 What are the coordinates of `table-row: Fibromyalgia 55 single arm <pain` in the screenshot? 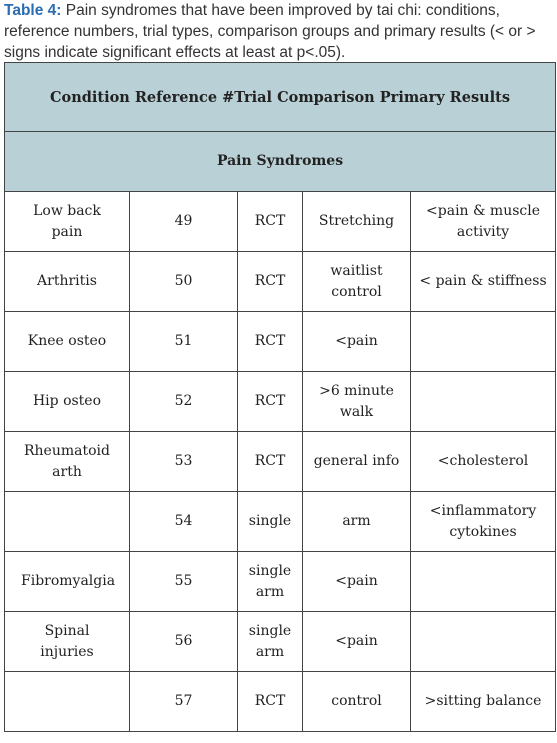 It's located at (280, 581).